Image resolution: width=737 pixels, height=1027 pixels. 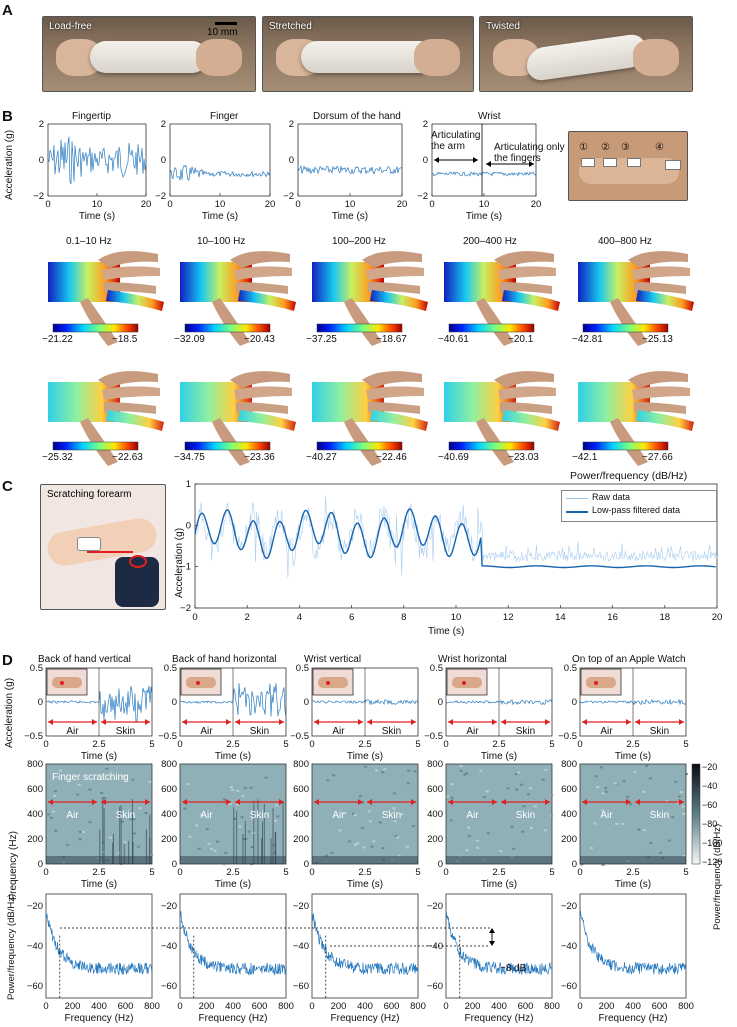 I want to click on c-xtick-label: 12, so click(x=508, y=617).